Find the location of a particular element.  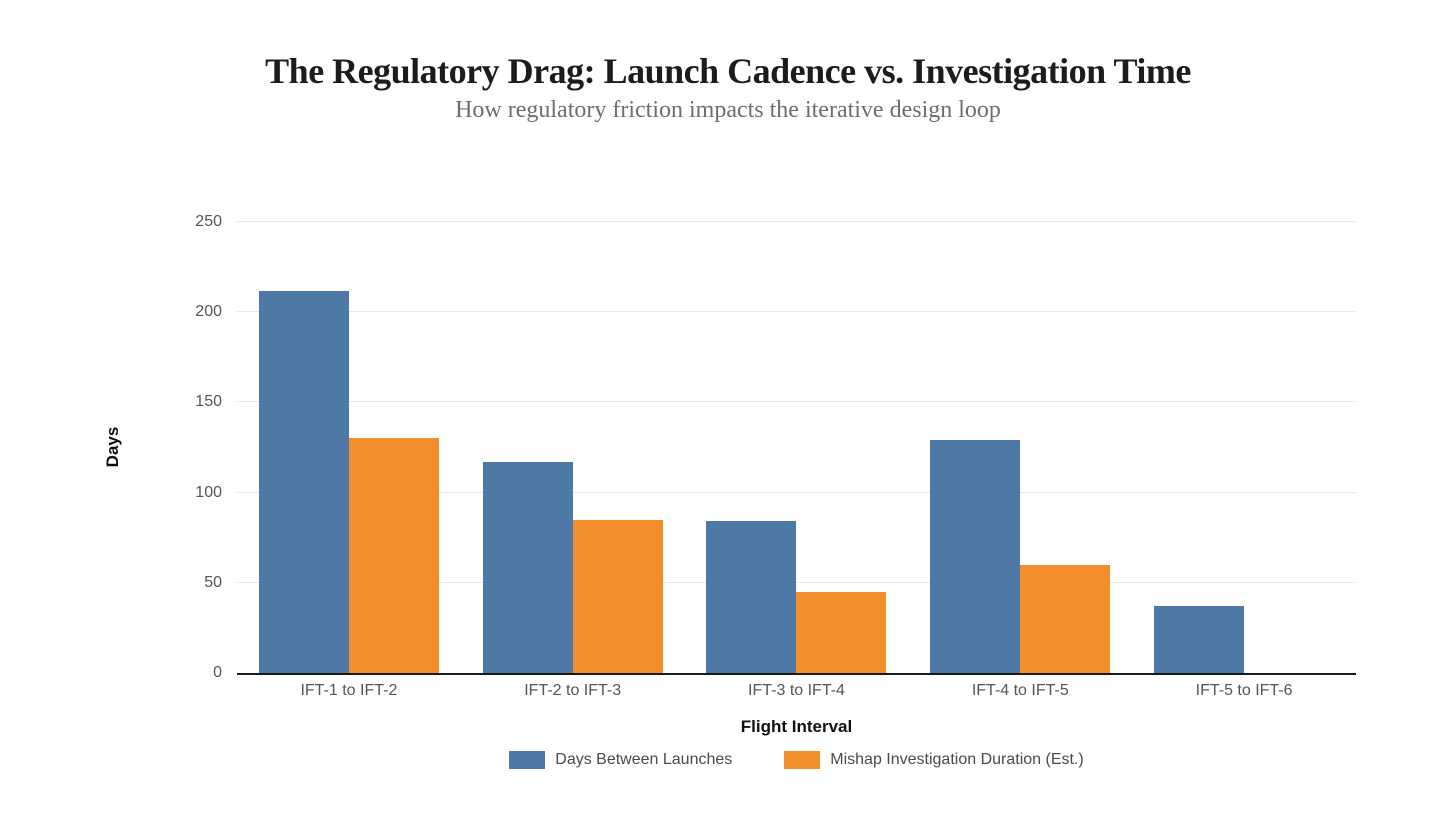

y-tick-label: 50 is located at coordinates (213, 582).